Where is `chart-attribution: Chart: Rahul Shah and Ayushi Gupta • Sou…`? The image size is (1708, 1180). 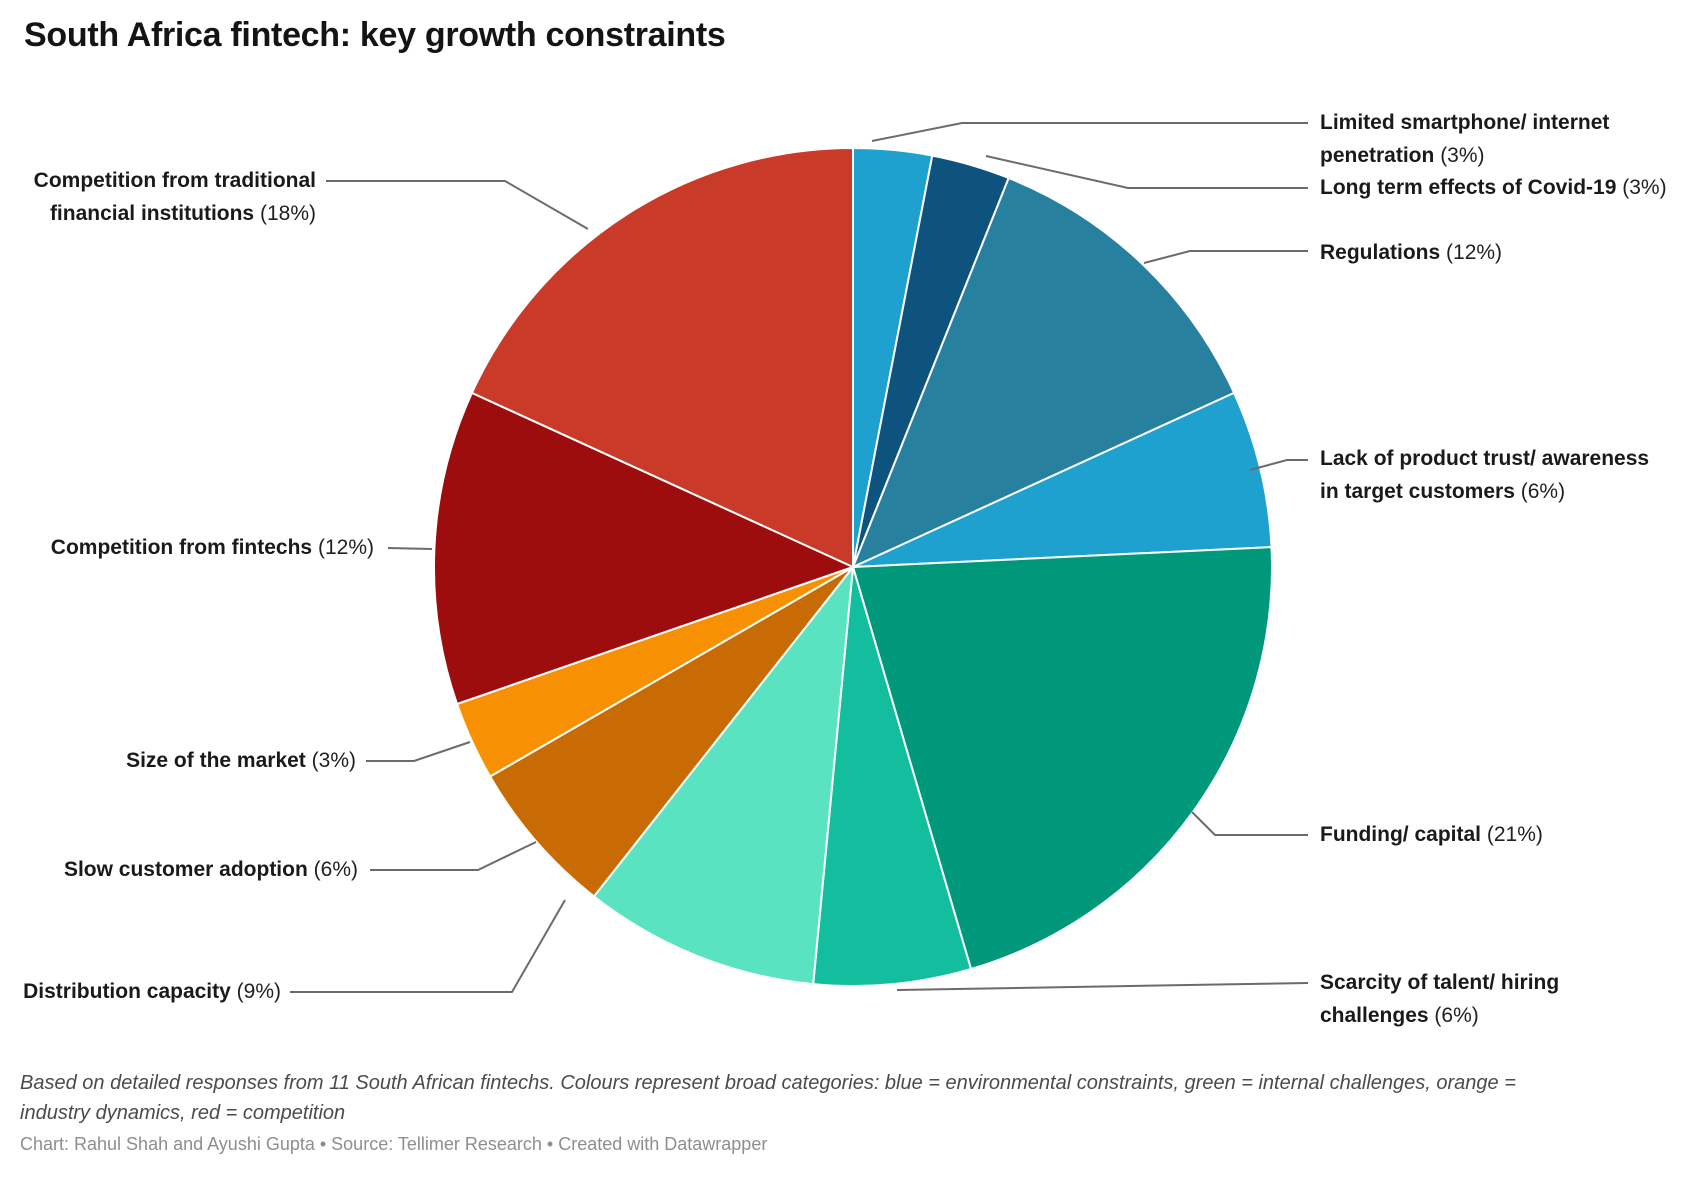
chart-attribution: Chart: Rahul Shah and Ayushi Gupta • Sou… is located at coordinates (394, 1144).